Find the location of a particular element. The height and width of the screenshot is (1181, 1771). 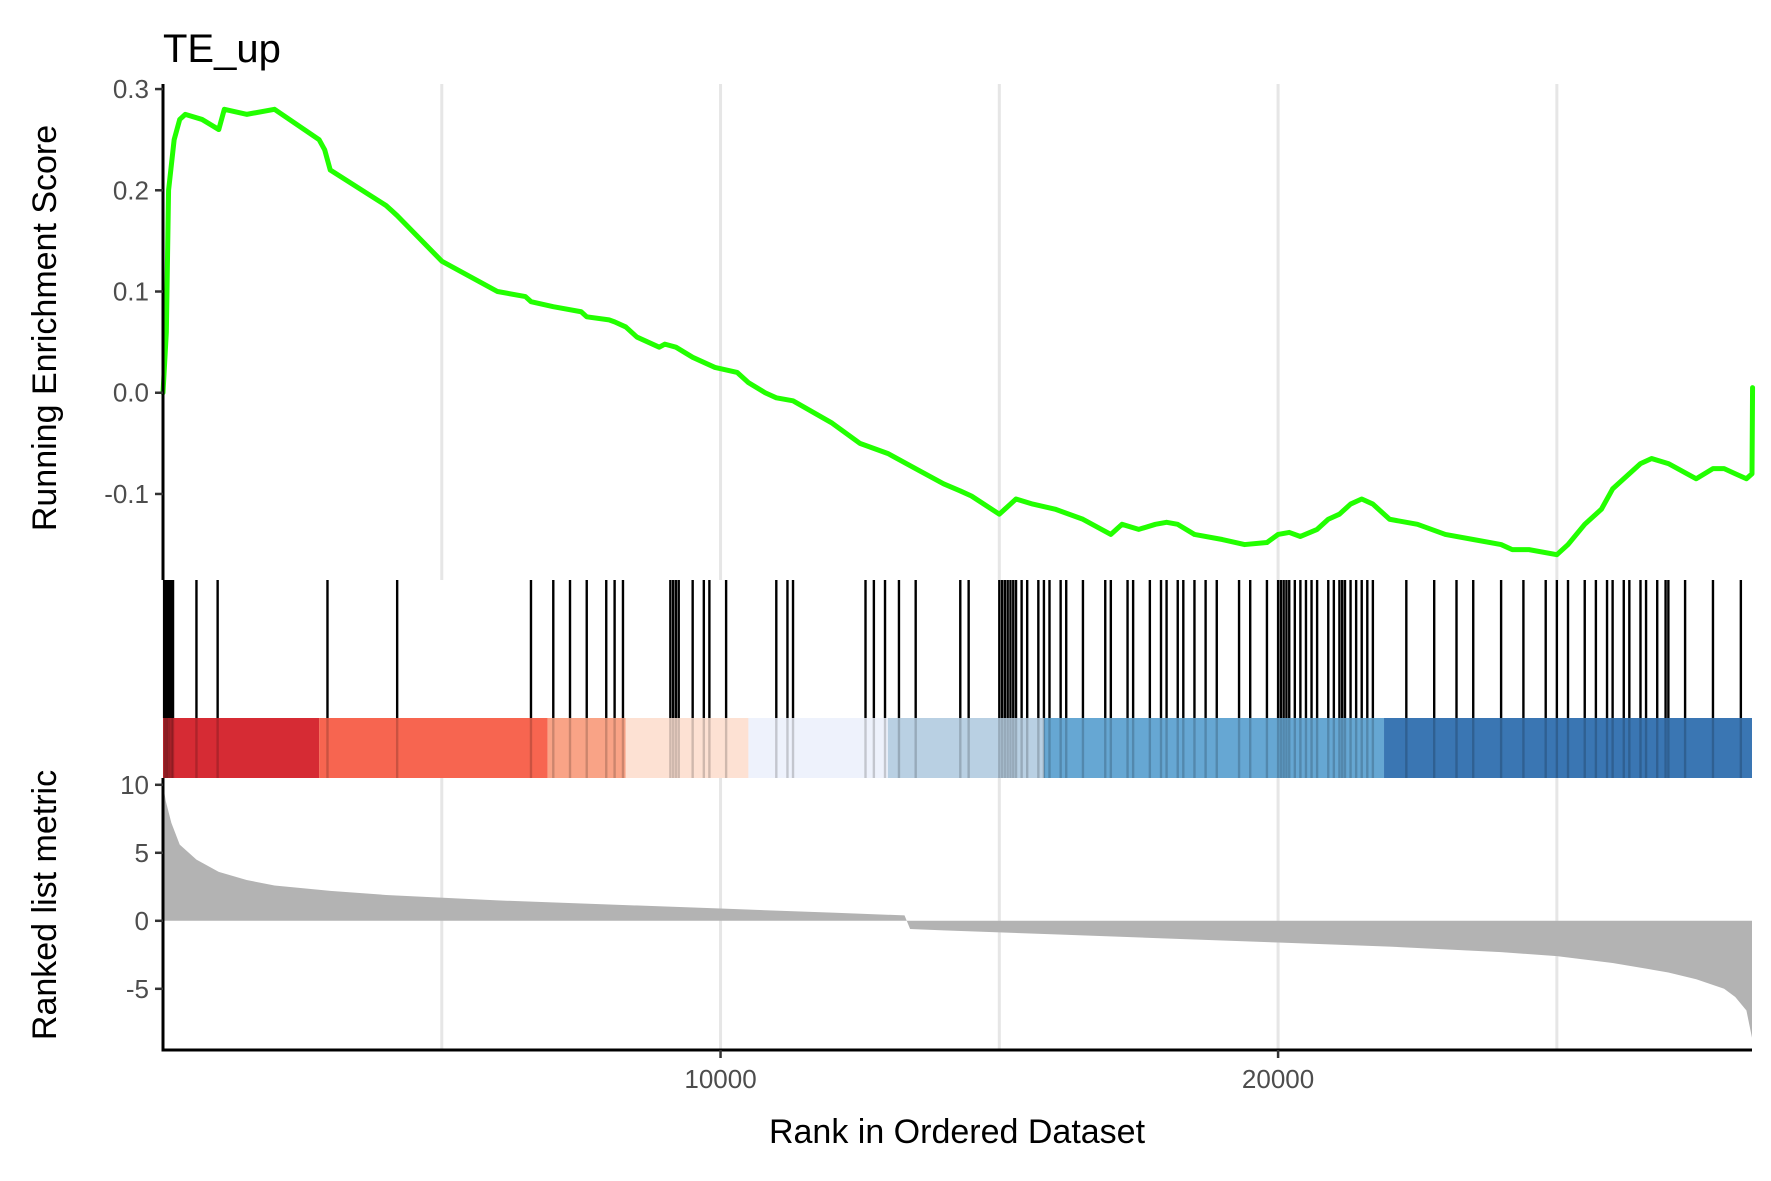

y-tick-label-metric: 5 is located at coordinates (142, 853).